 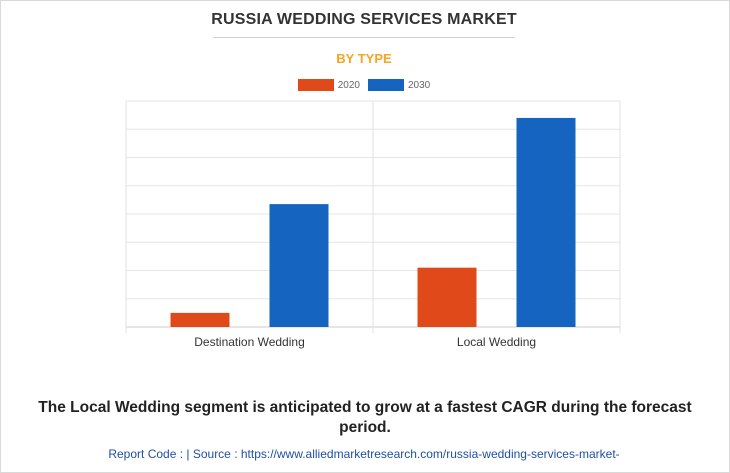 I want to click on title-divider, so click(x=364, y=37).